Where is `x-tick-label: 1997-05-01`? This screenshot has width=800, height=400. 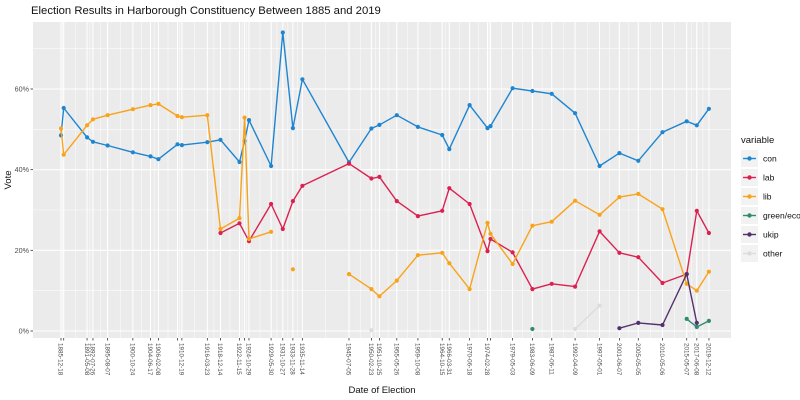
x-tick-label: 1997-05-01 is located at coordinates (598, 359).